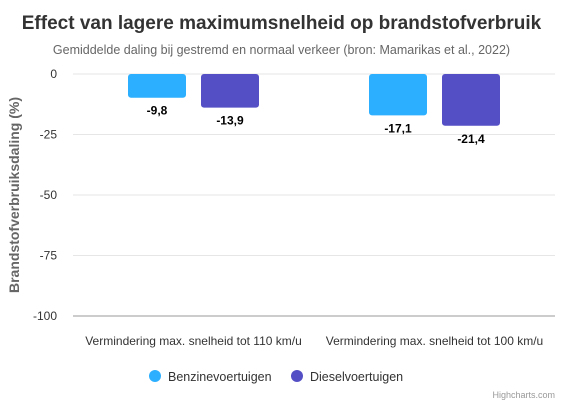  What do you see at coordinates (230, 121) in the screenshot?
I see `data-label: -13,9` at bounding box center [230, 121].